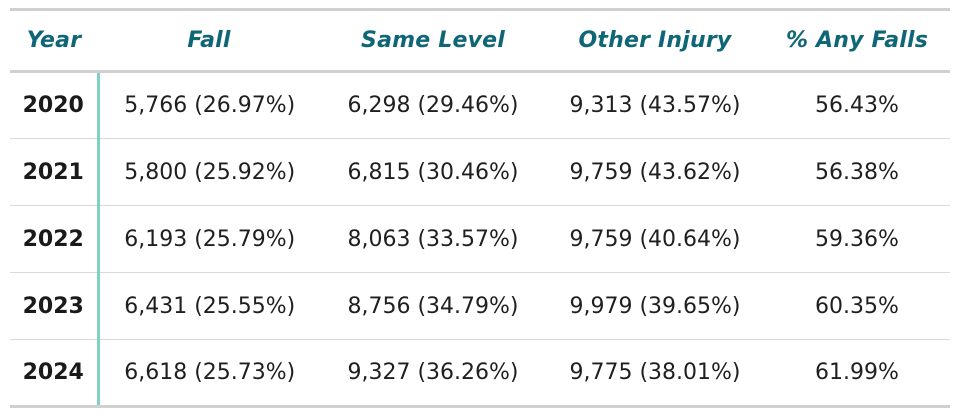  What do you see at coordinates (857, 306) in the screenshot?
I see `cell-any-falls-pct: 60.35%` at bounding box center [857, 306].